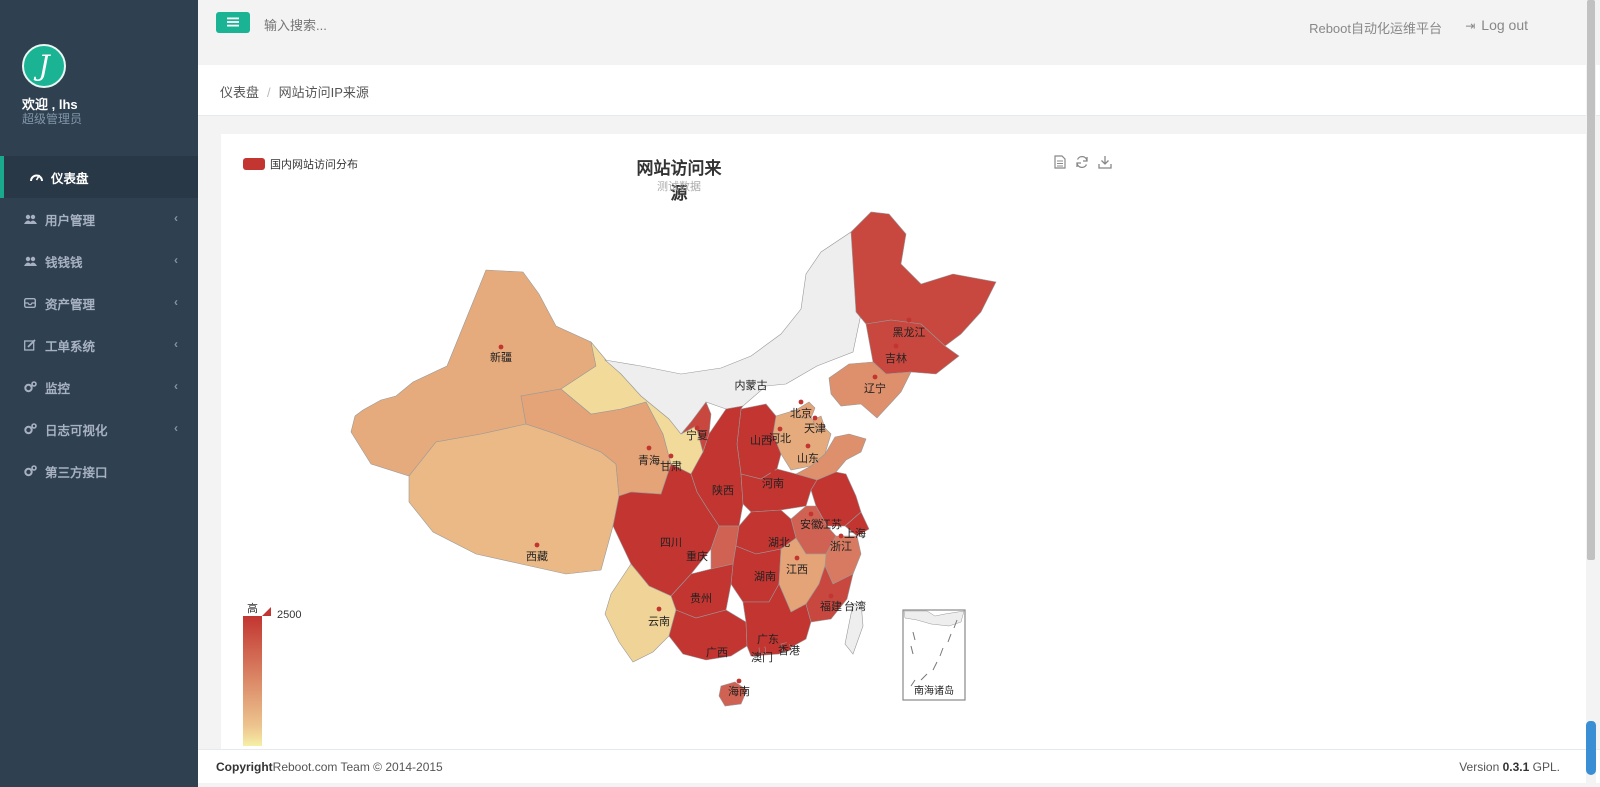  I want to click on sidebar: J 欢迎 , lhs 超级管理员 仪表盘 用户管理 ‹ 钱钱钱 ‹, so click(99, 393).